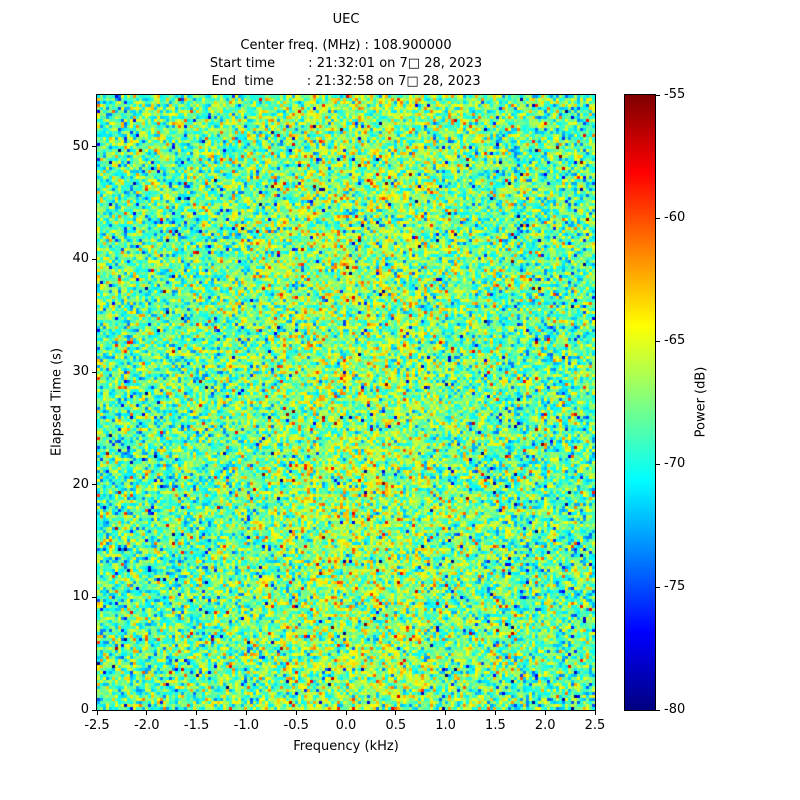 The image size is (800, 800). I want to click on colorbar-canvas, so click(640, 402).